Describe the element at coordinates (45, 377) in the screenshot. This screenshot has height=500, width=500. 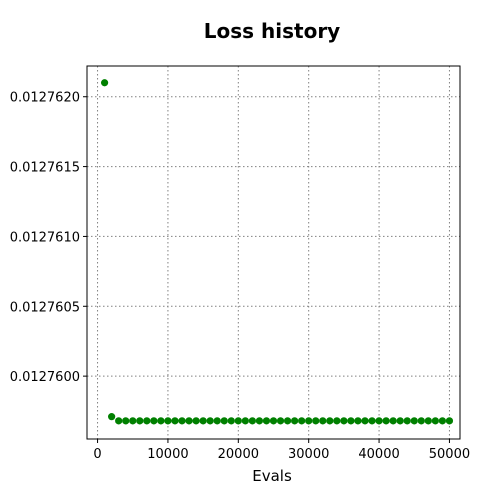
I see `y-tick-label: 0.0127600` at that location.